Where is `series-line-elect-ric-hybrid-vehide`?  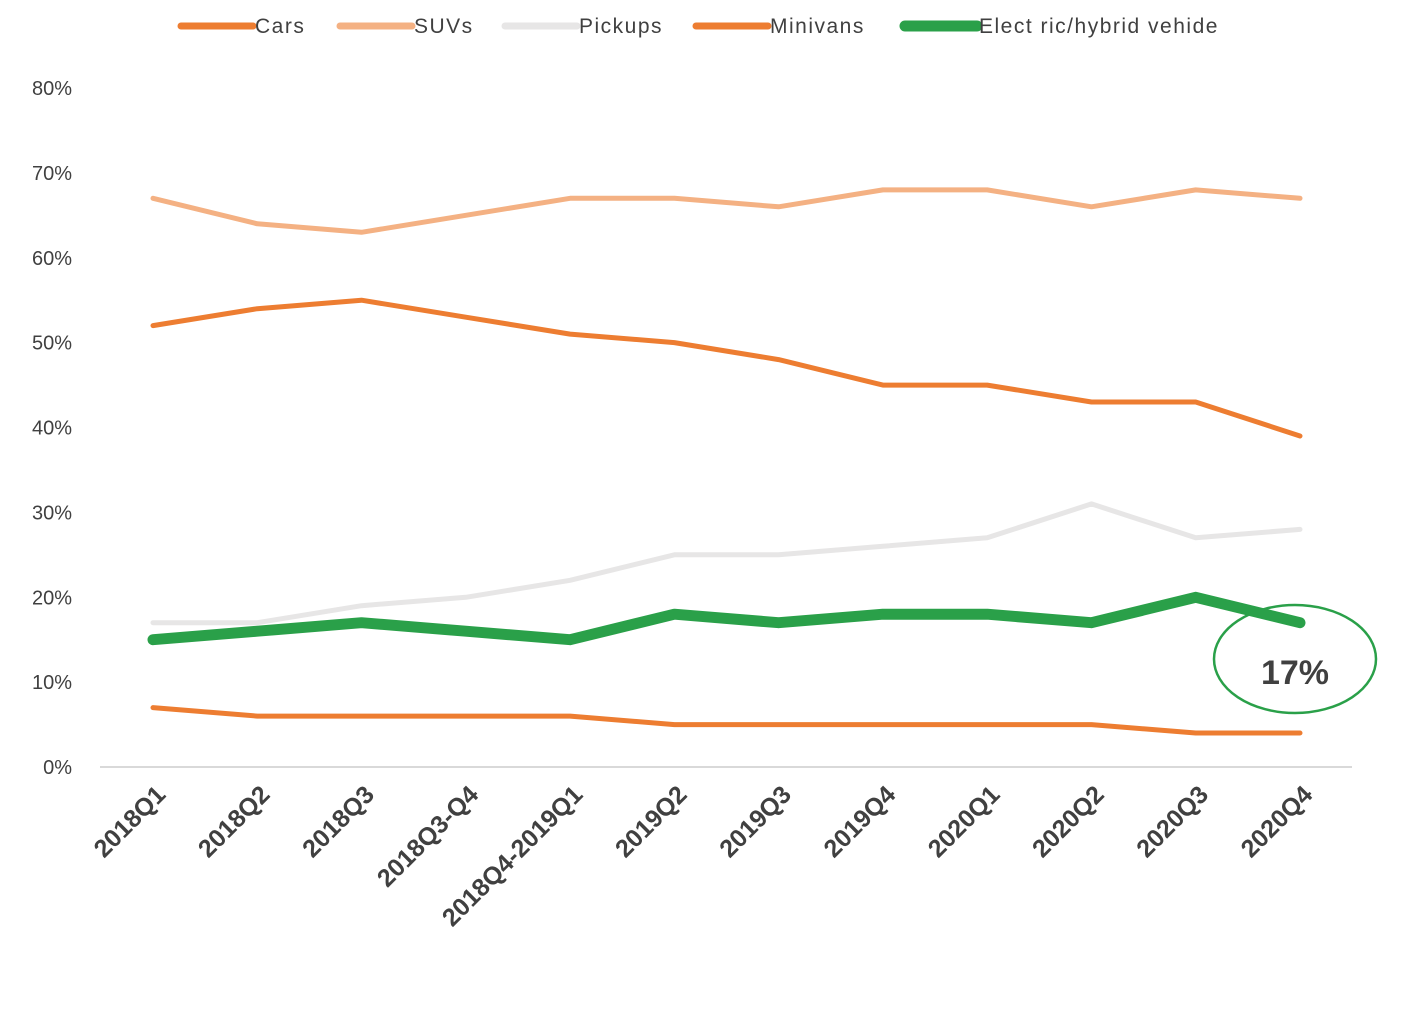
series-line-elect-ric-hybrid-vehide is located at coordinates (726, 618).